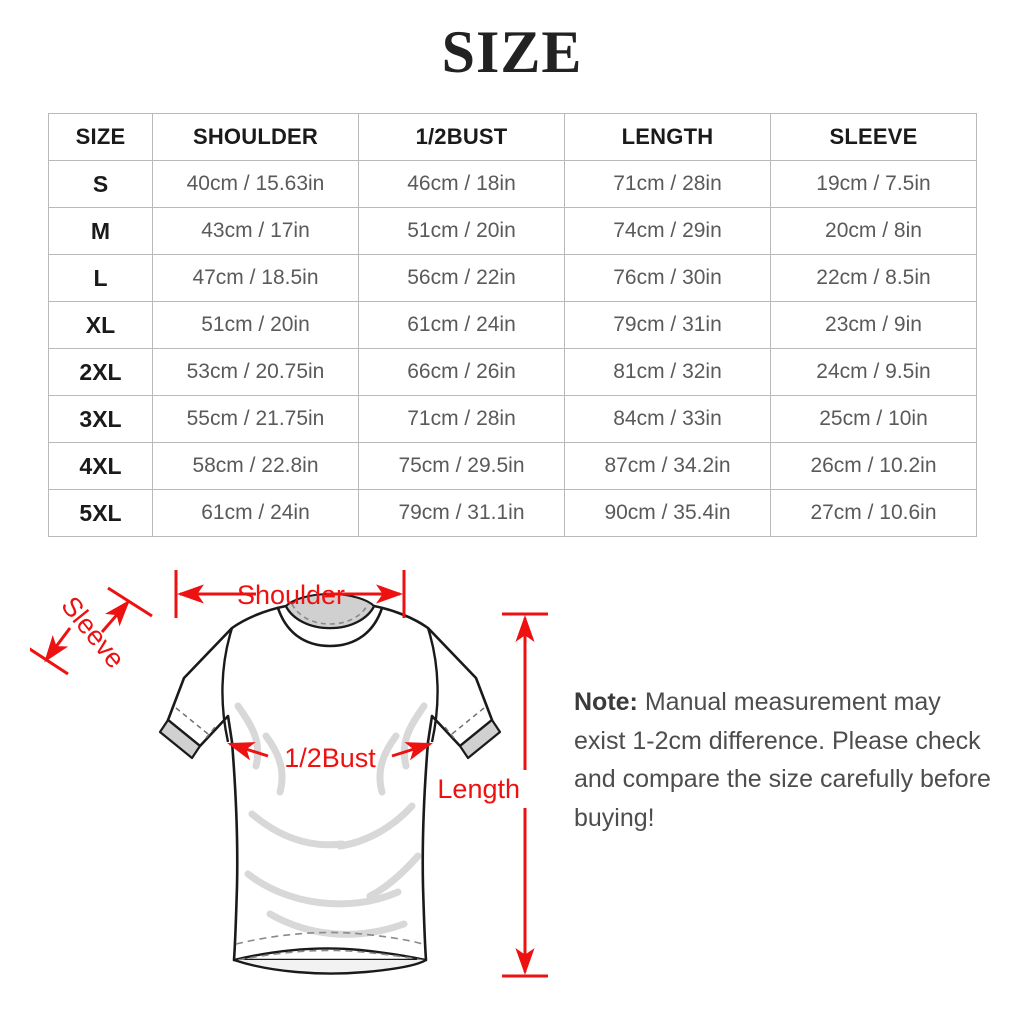 The image size is (1024, 1024). I want to click on shoulder-measure-annotation: Shoulder, so click(290, 594).